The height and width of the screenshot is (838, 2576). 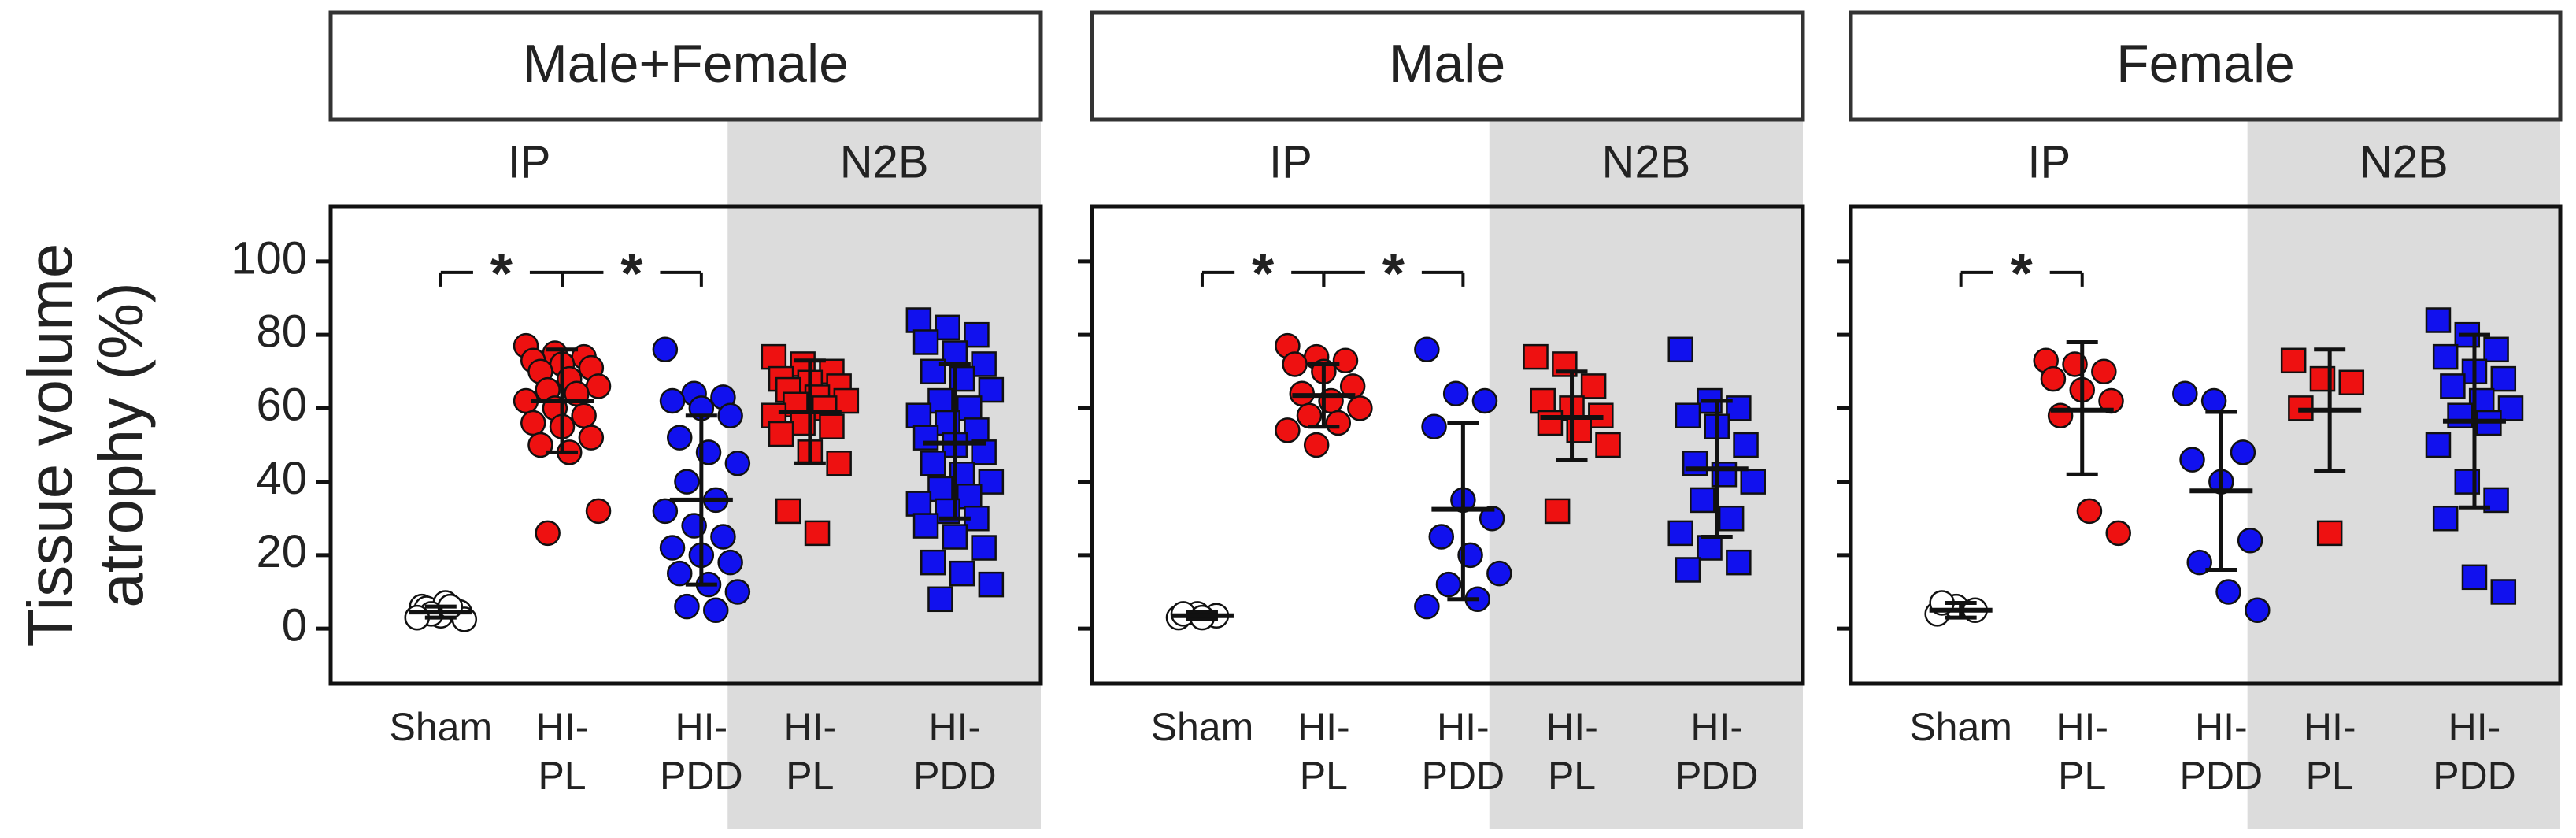 What do you see at coordinates (2205, 64) in the screenshot?
I see `panel-title: Female` at bounding box center [2205, 64].